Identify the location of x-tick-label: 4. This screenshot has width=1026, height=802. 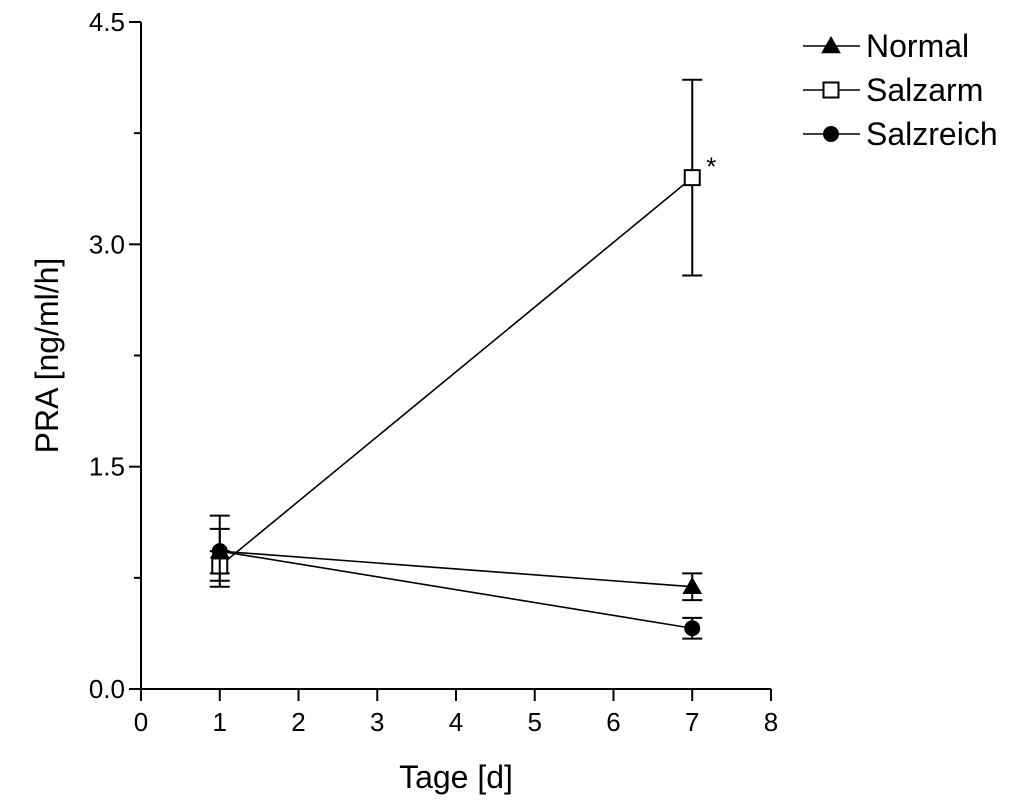
(456, 722).